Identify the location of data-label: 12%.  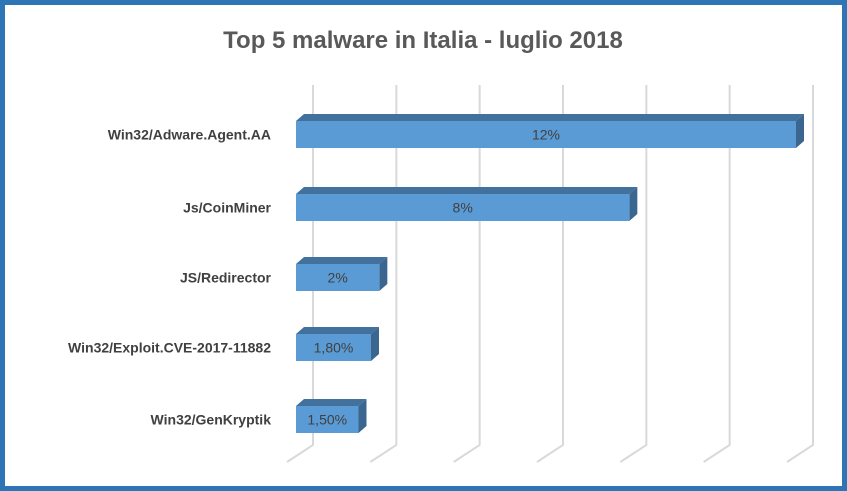
(546, 135).